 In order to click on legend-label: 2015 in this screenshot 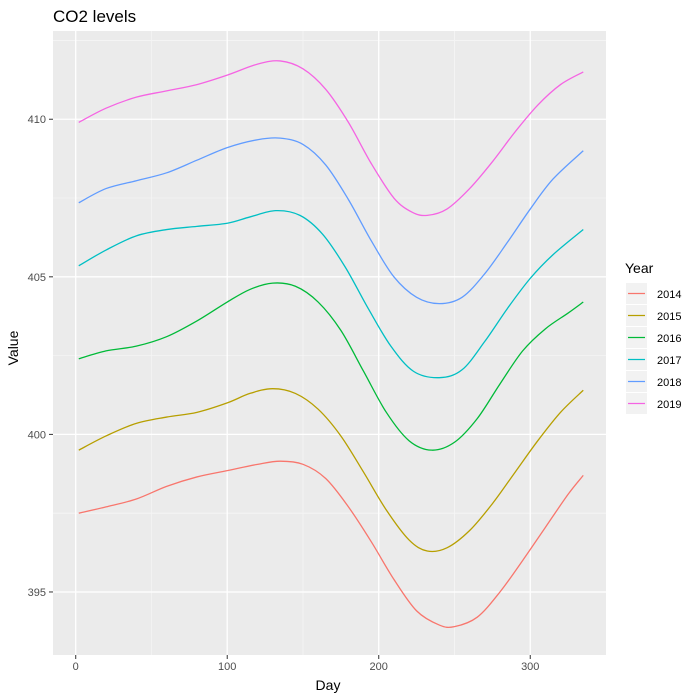, I will do `click(669, 317)`.